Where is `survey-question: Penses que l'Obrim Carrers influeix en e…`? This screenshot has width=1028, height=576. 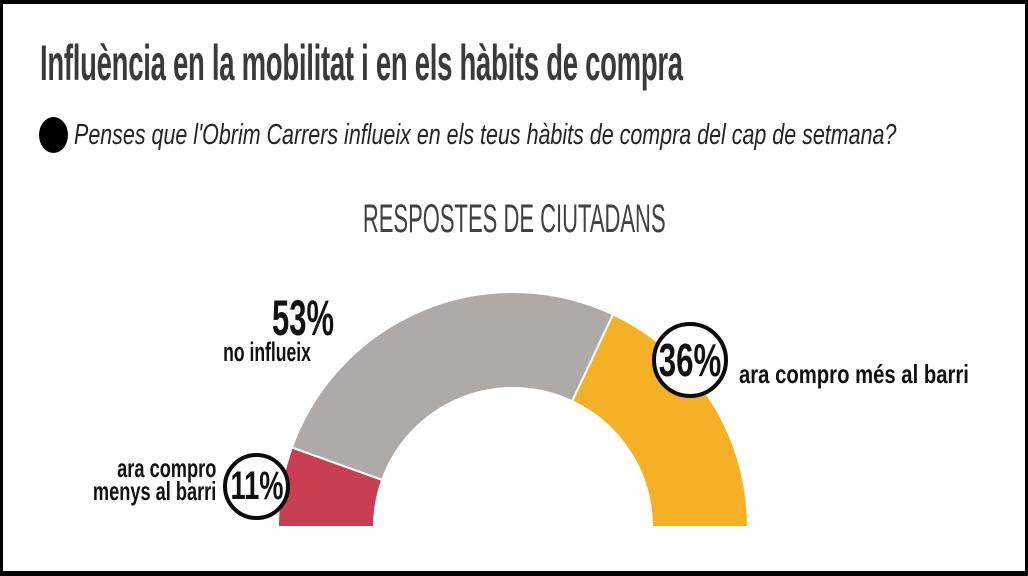
survey-question: Penses que l'Obrim Carrers influeix en e… is located at coordinates (485, 135).